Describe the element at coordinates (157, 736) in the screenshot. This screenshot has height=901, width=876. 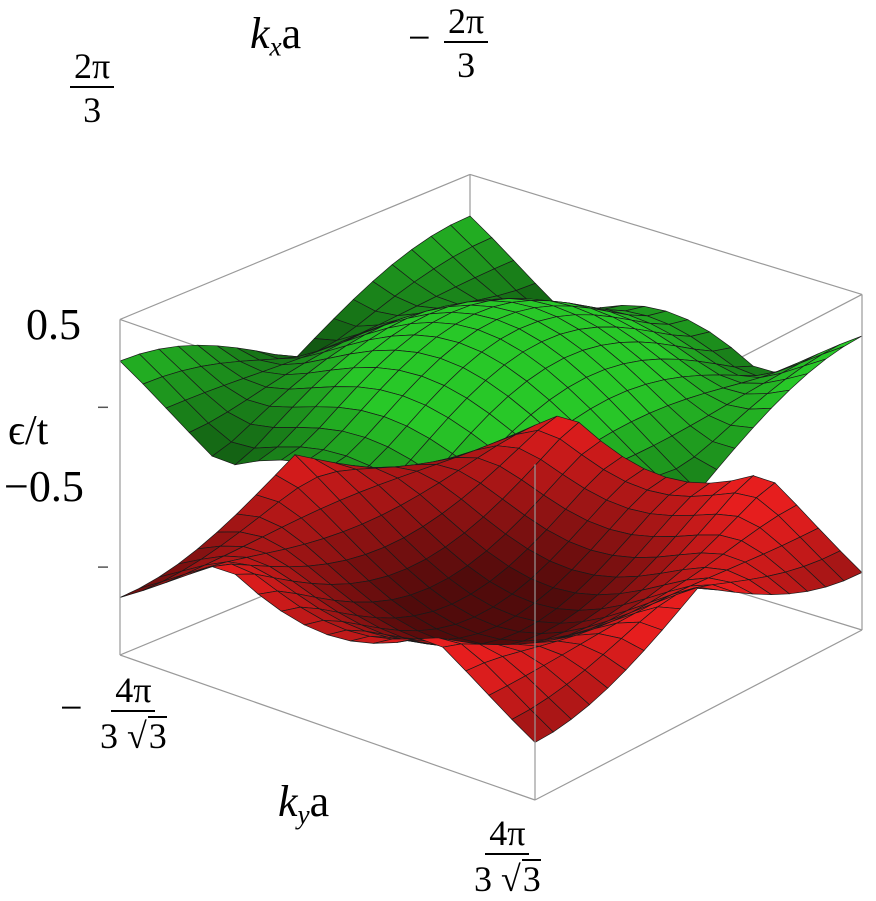
I see `ky-min-sqrt-arg: 3` at that location.